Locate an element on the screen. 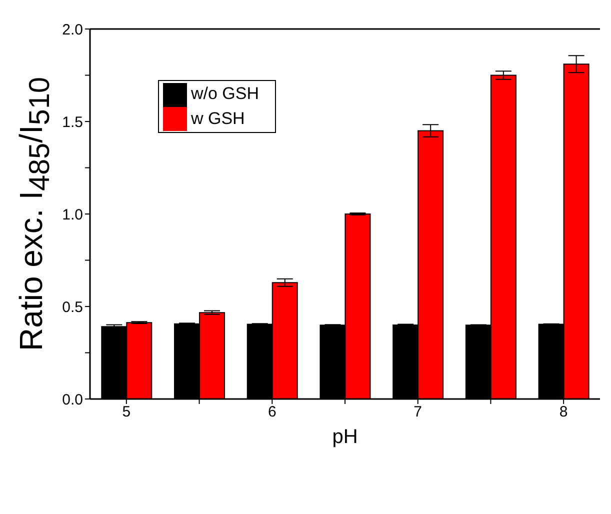  x-tick-label: 8 is located at coordinates (563, 412).